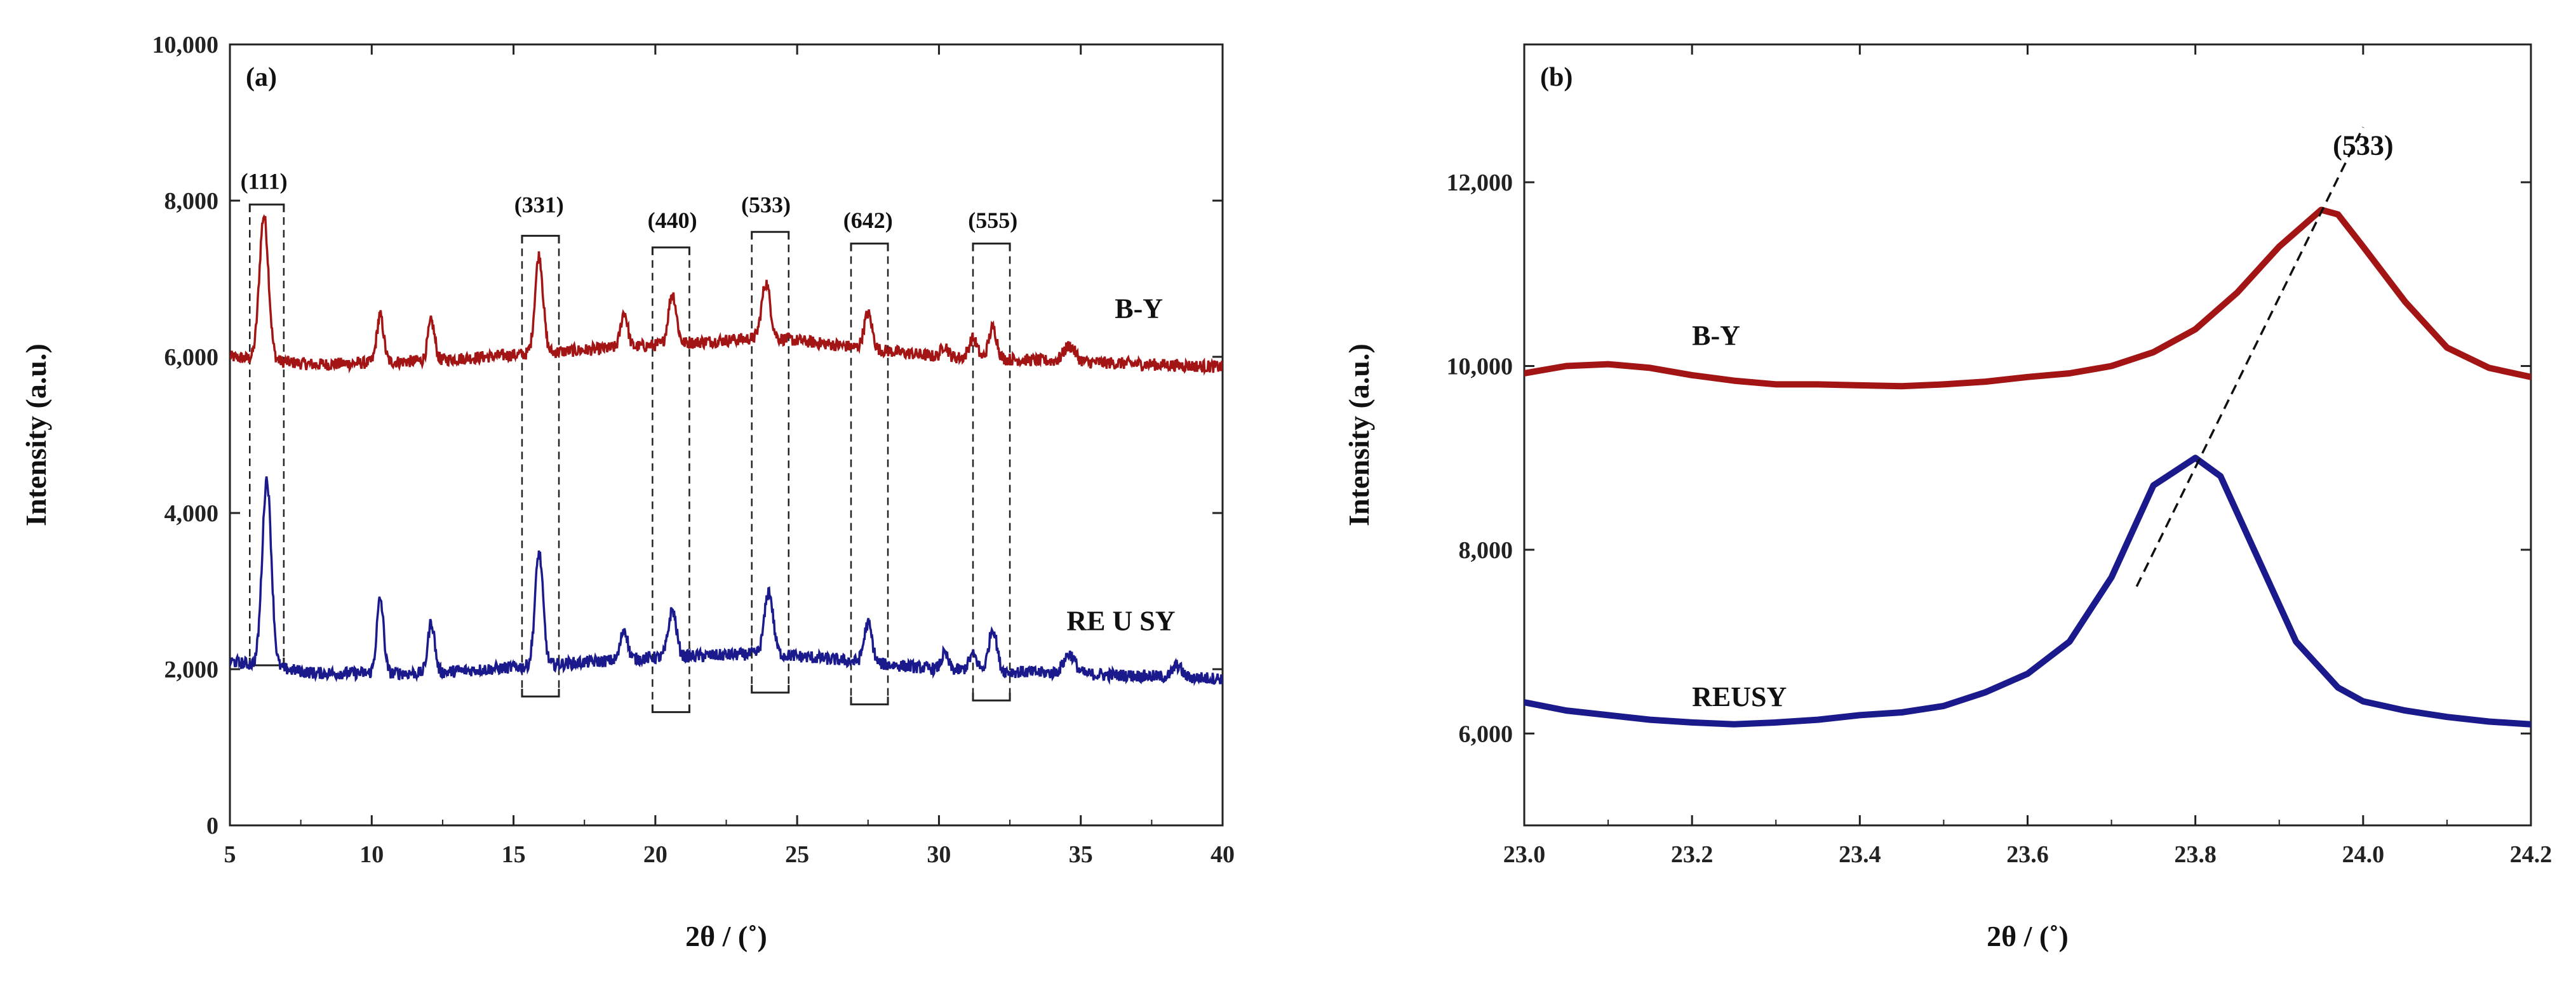  I want to click on x-tick-label: 23.0, so click(1524, 854).